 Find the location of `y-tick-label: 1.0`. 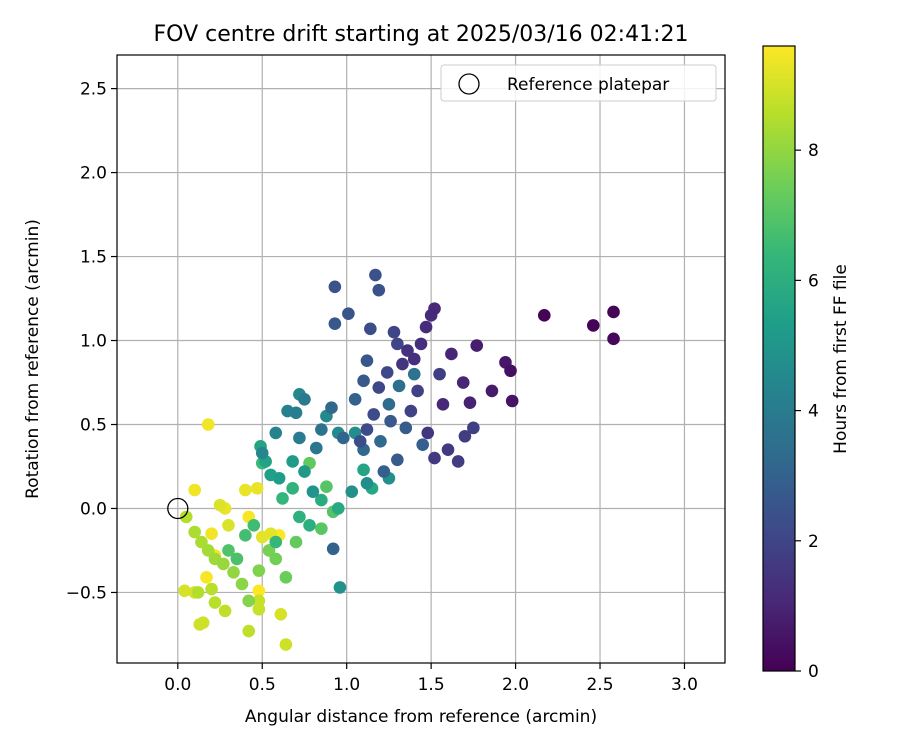

y-tick-label: 1.0 is located at coordinates (93, 342).